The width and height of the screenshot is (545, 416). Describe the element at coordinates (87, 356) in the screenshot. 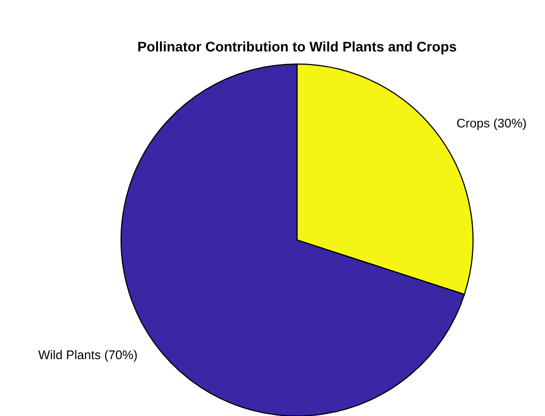

I see `slice-label: Wild Plants (70%)` at that location.